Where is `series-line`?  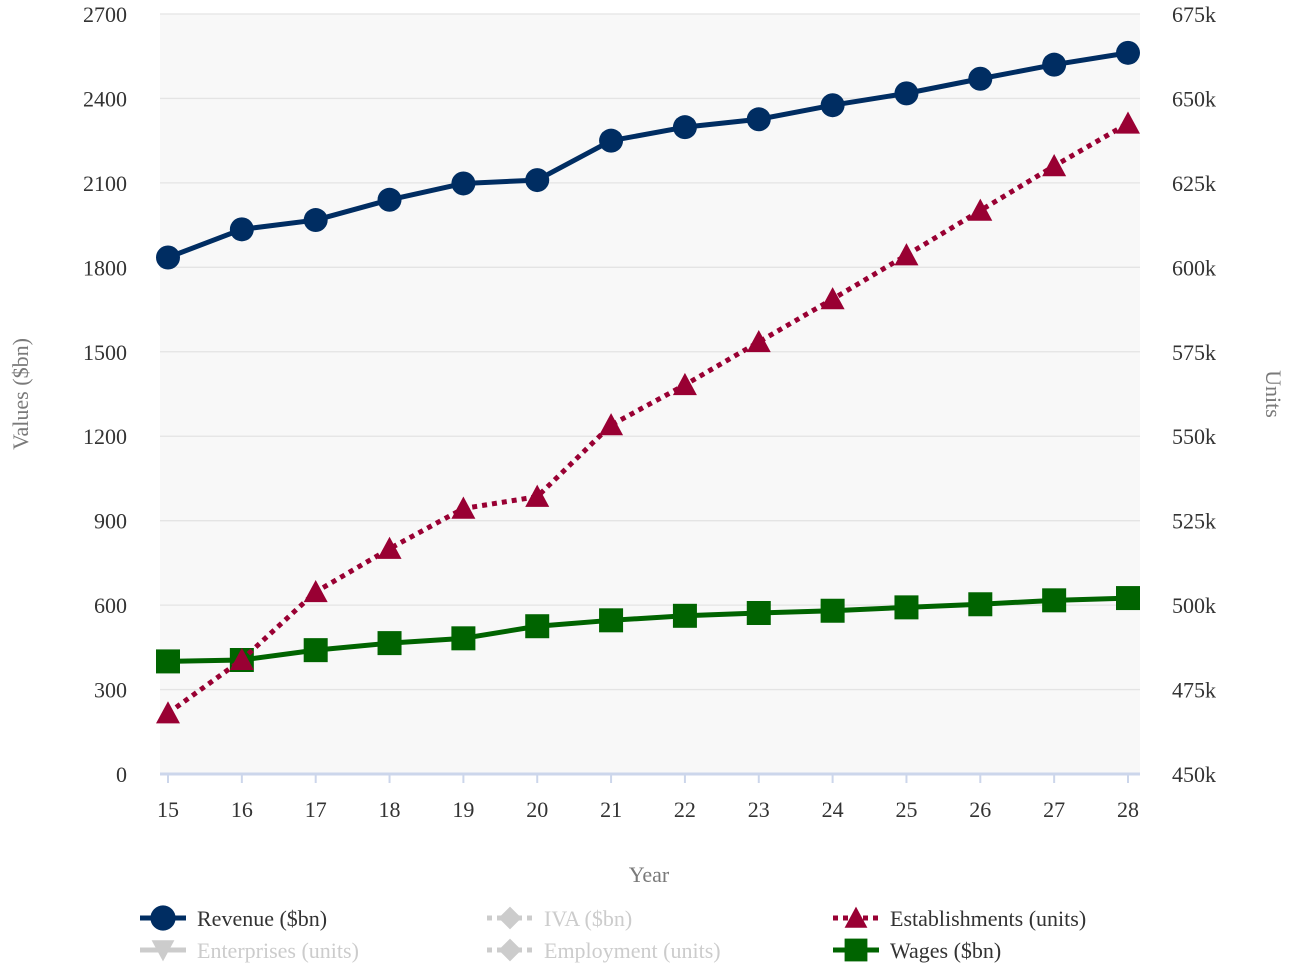 series-line is located at coordinates (648, 629).